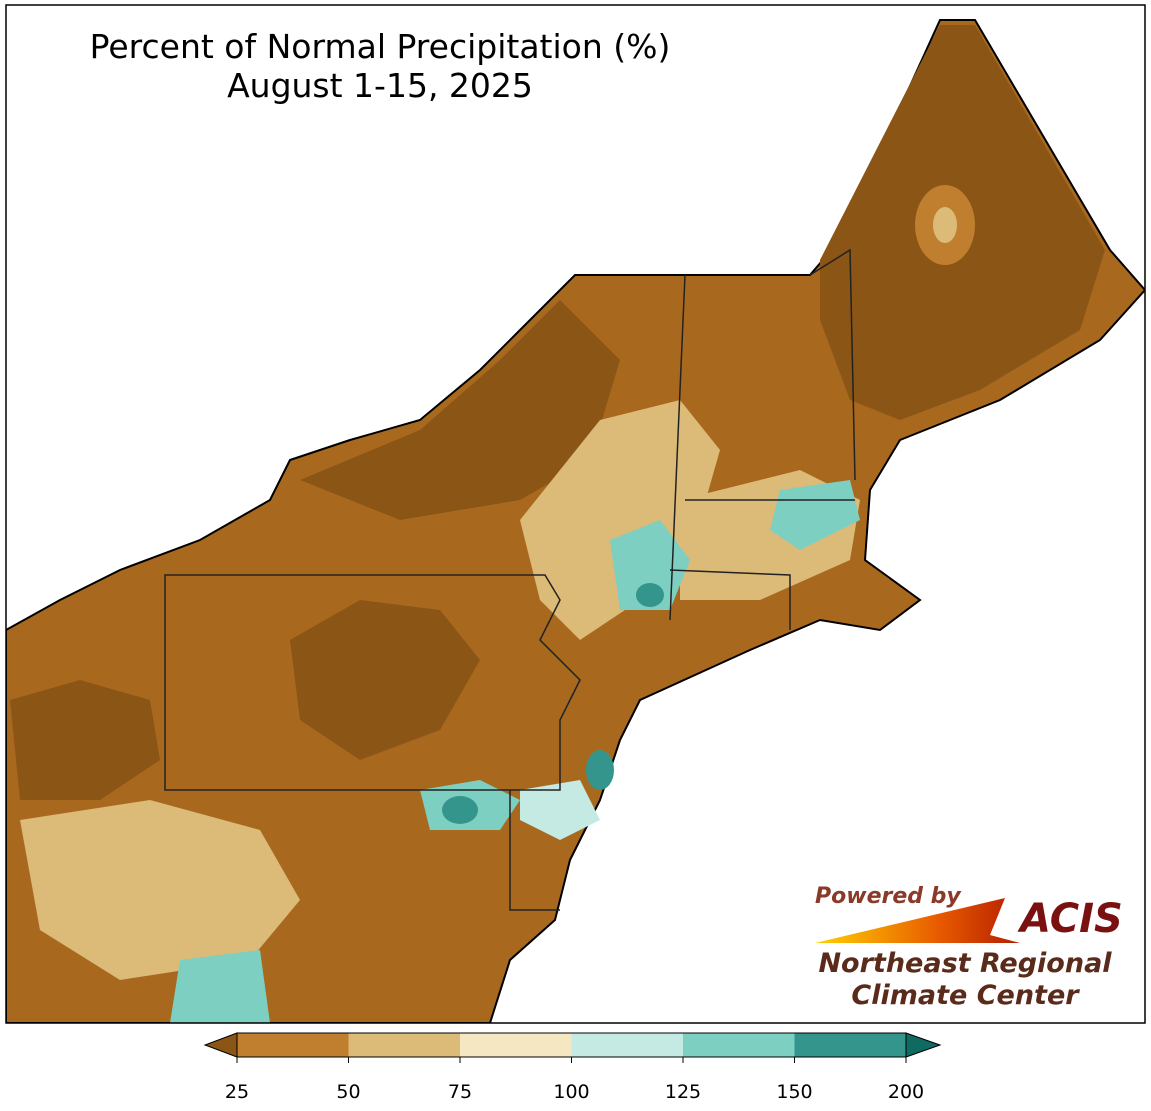 The height and width of the screenshot is (1111, 1151). Describe the element at coordinates (380, 46) in the screenshot. I see `map-title: Percent of Normal Precipitation (%)` at that location.